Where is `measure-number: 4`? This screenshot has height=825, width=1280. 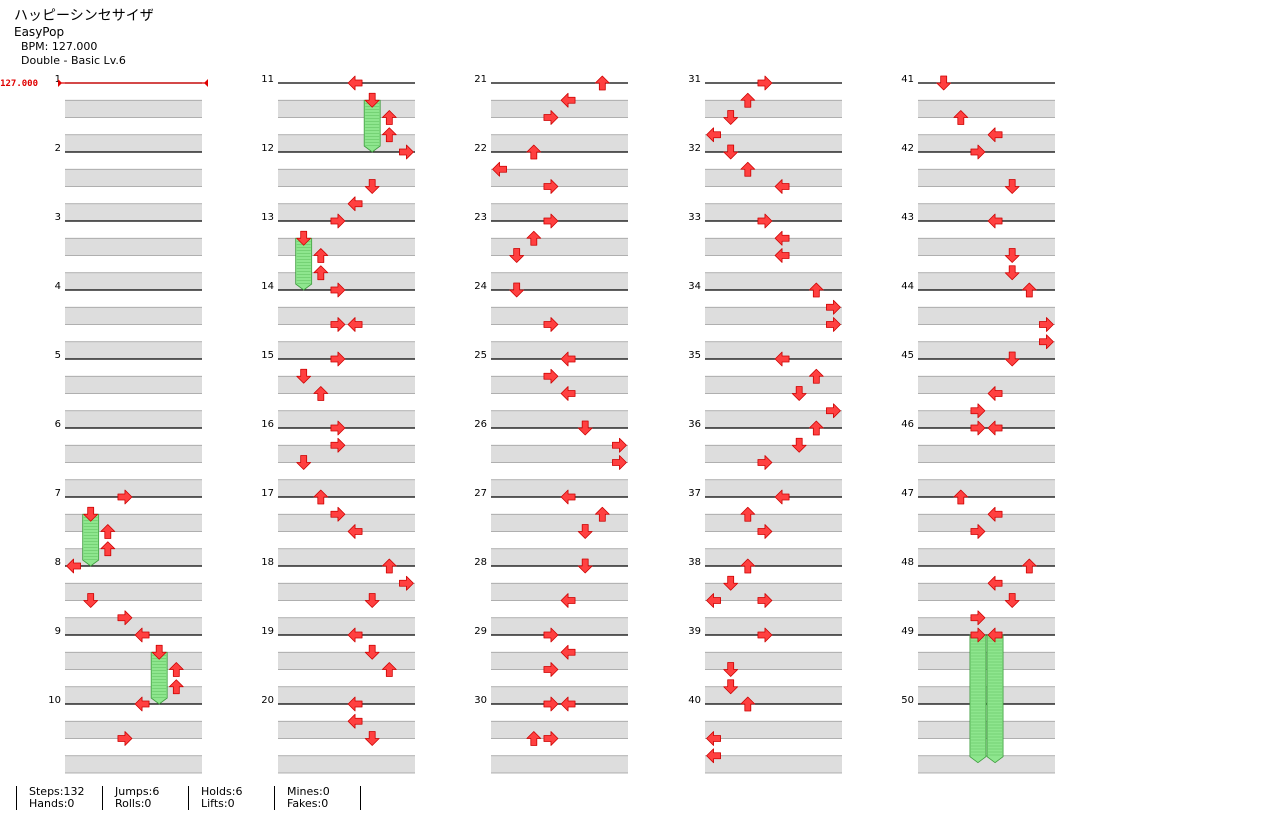 measure-number: 4 is located at coordinates (58, 286).